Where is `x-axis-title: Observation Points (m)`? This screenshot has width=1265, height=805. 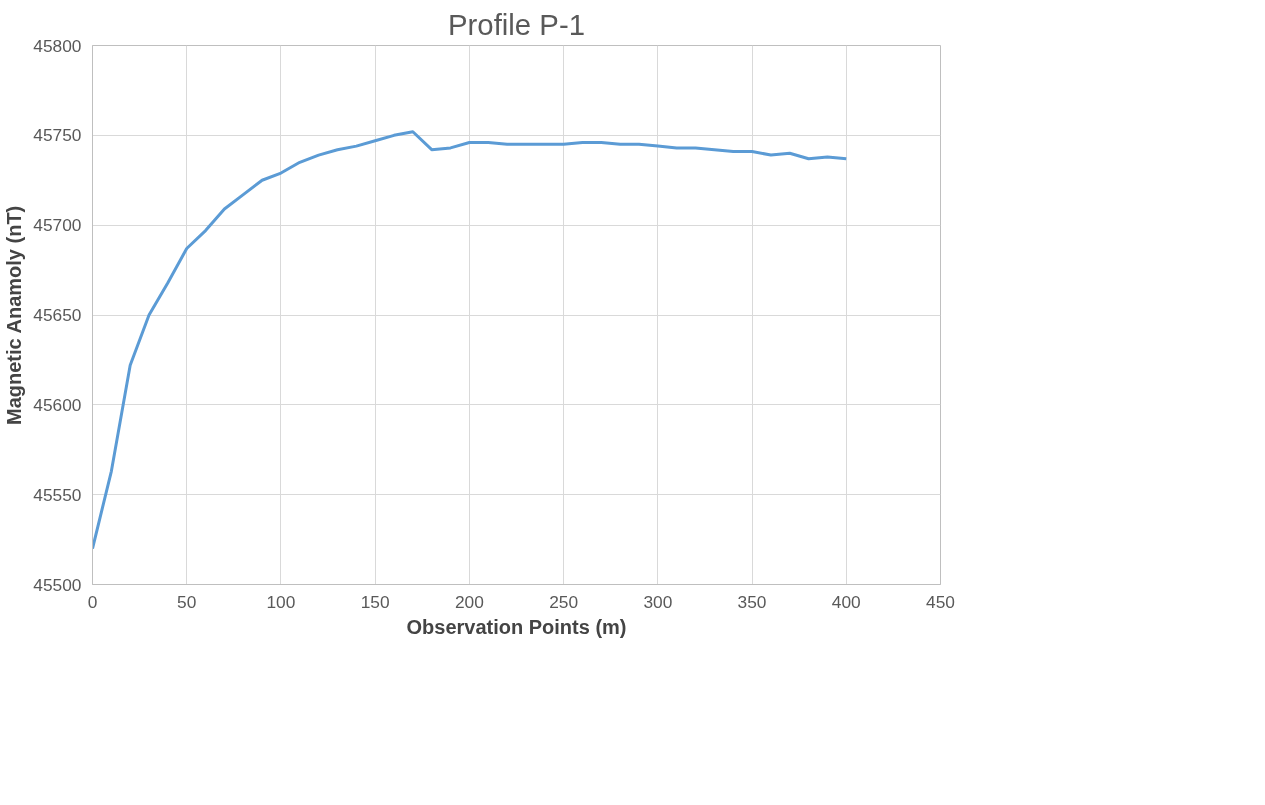
x-axis-title: Observation Points (m) is located at coordinates (516, 626).